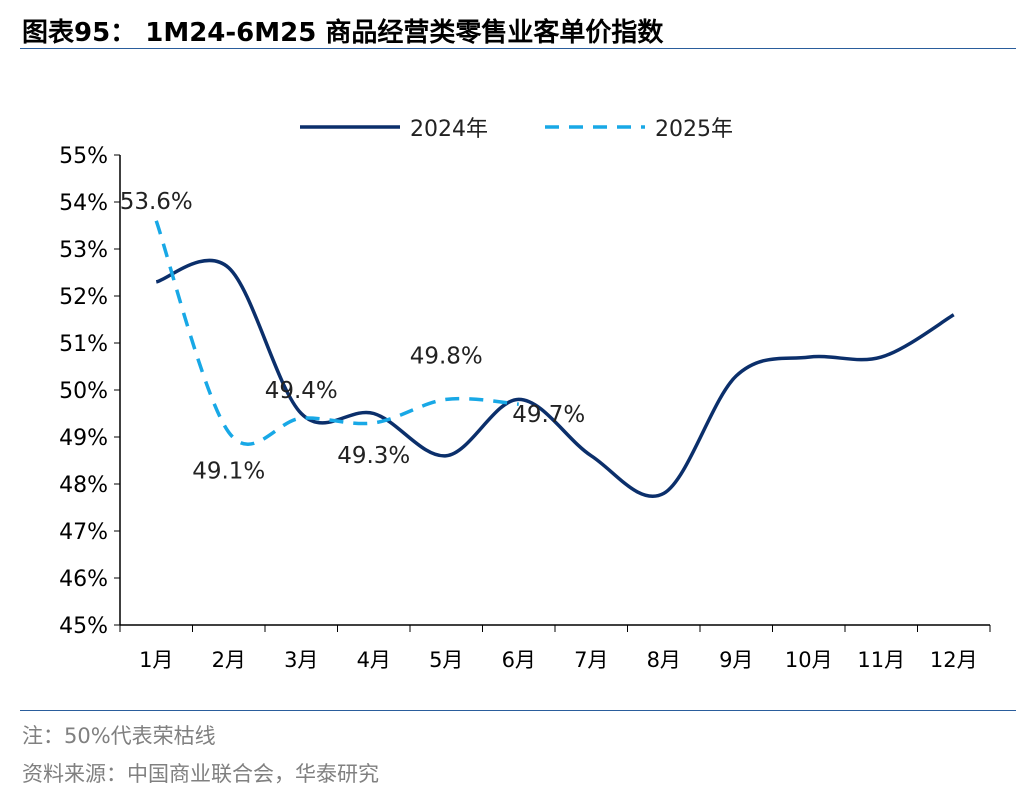  I want to click on legend-label: 2024年, so click(449, 129).